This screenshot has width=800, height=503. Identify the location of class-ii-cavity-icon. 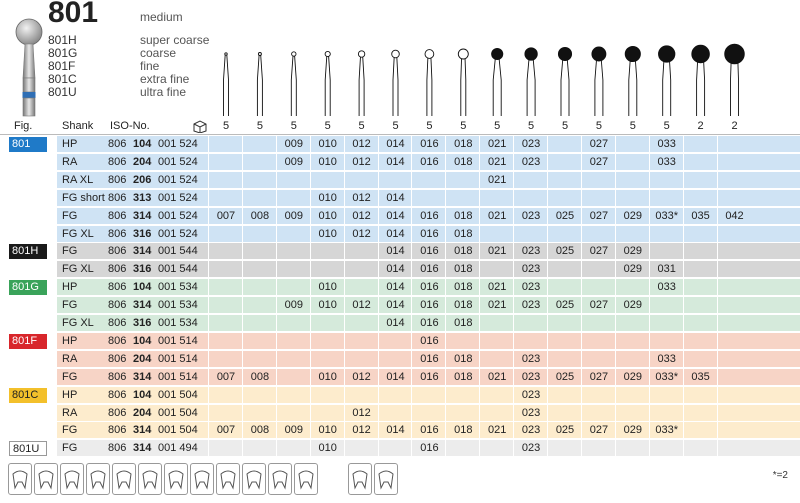
(46, 479).